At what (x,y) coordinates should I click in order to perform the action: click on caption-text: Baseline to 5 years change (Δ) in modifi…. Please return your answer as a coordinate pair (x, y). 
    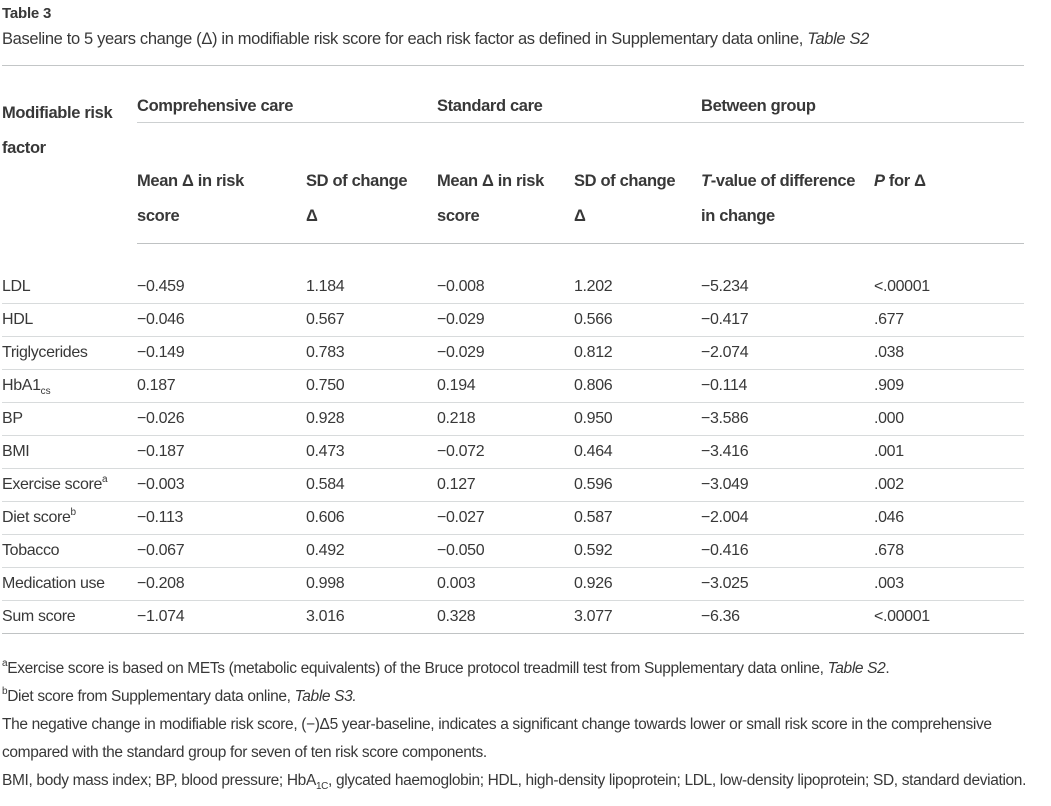
    Looking at the image, I should click on (405, 39).